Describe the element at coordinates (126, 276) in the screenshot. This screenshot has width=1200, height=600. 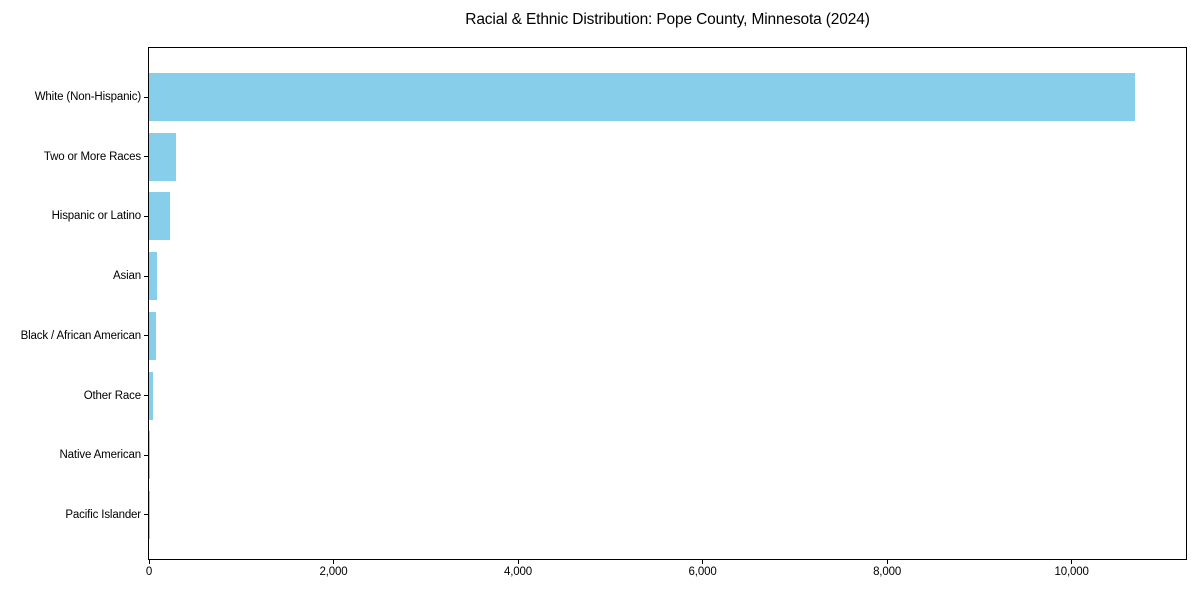
I see `y-tick-label: Asian` at that location.